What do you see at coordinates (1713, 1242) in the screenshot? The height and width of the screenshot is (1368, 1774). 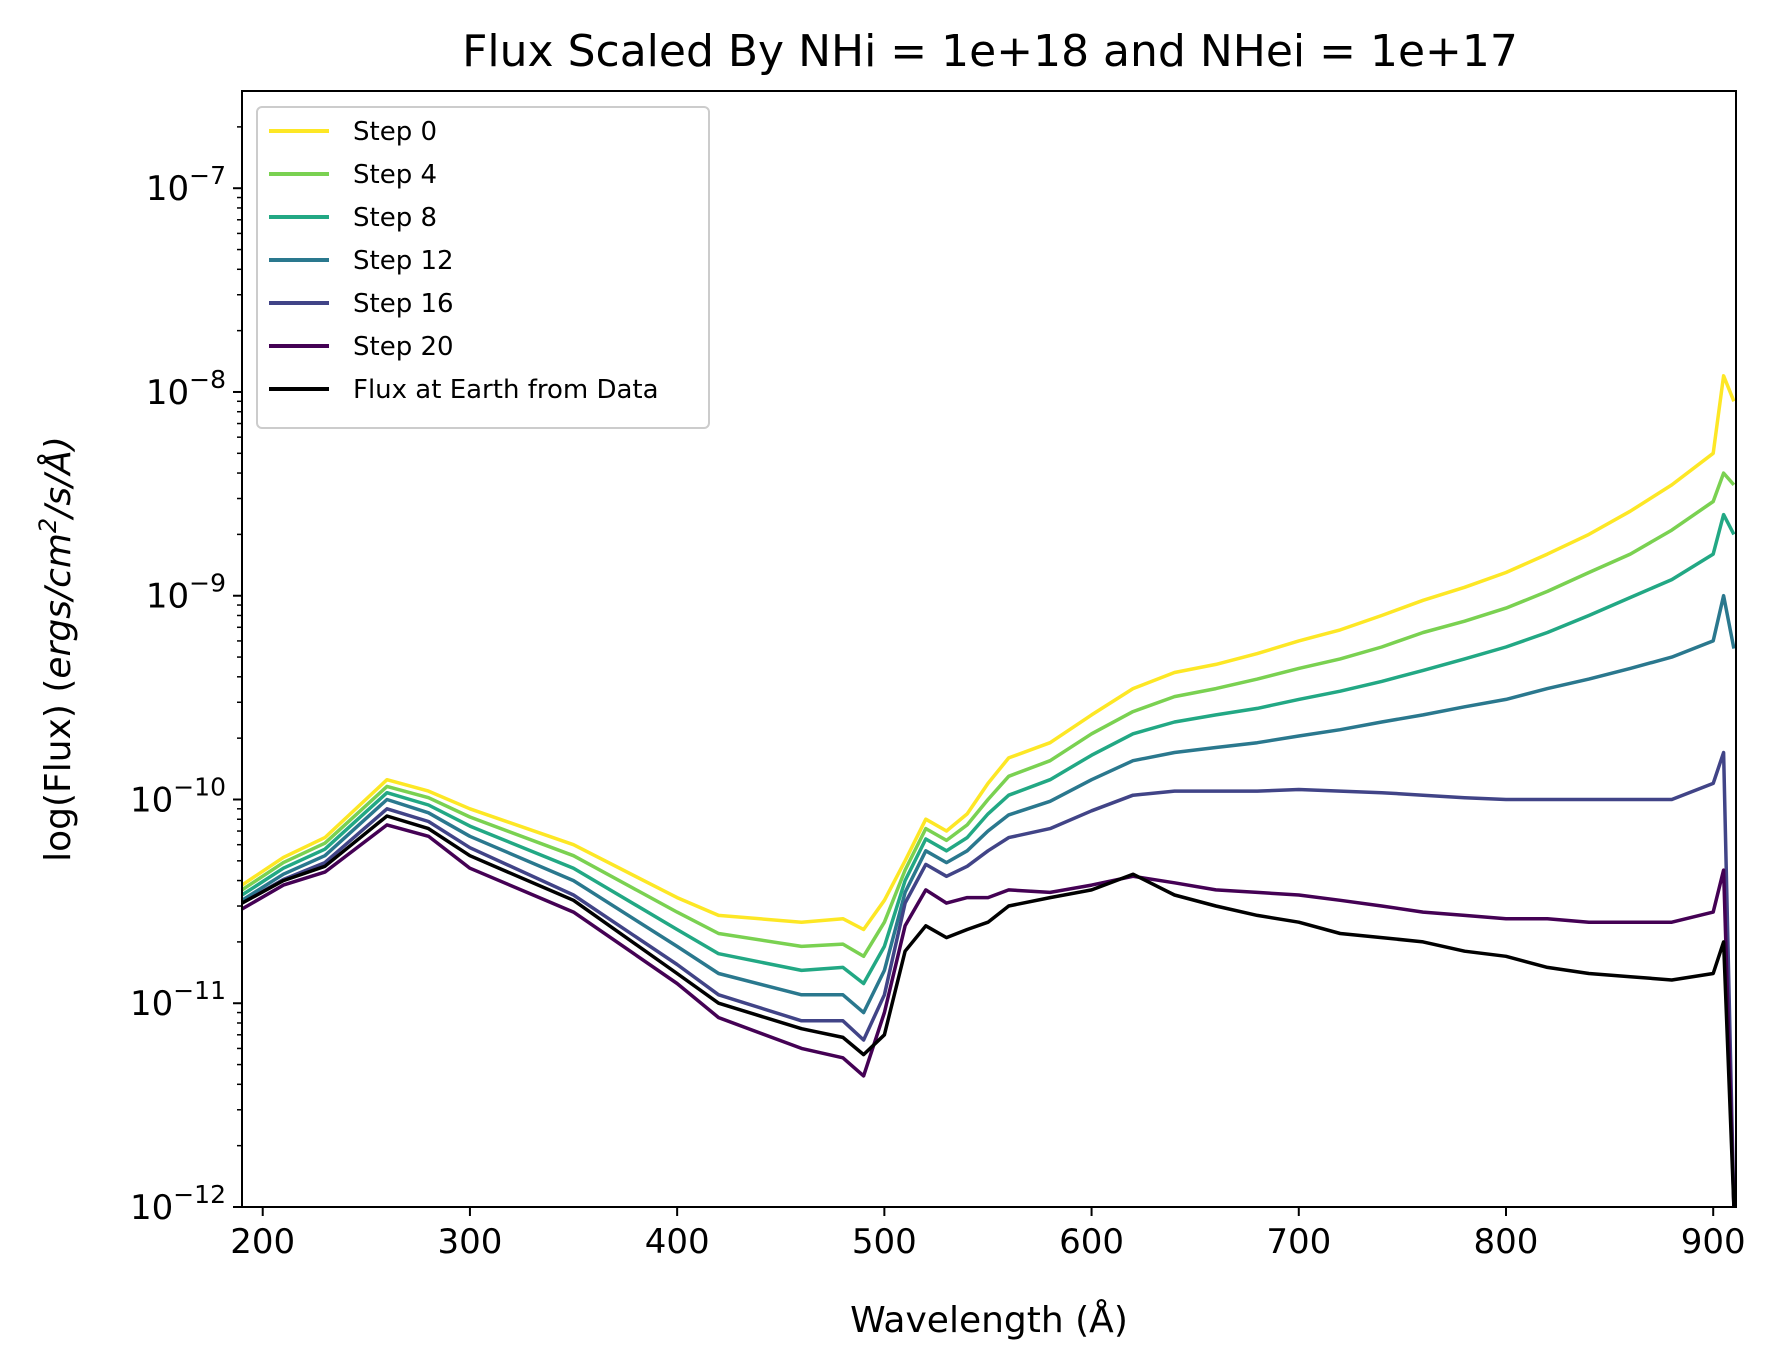 I see `x-tick-label: 900` at bounding box center [1713, 1242].